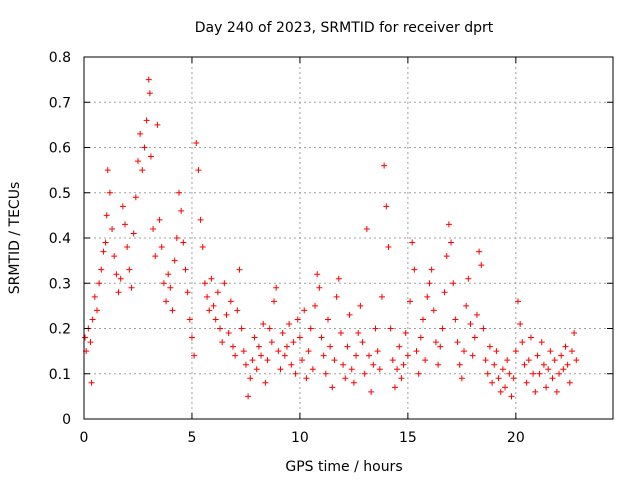 The image size is (640, 480). Describe the element at coordinates (66, 420) in the screenshot. I see `y-tick-label: 0` at that location.